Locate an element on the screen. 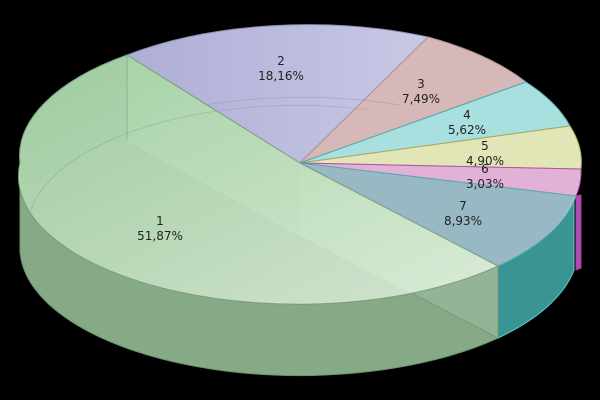 This screenshot has width=600, height=400. slice-1-label: 1 51,87% is located at coordinates (160, 228).